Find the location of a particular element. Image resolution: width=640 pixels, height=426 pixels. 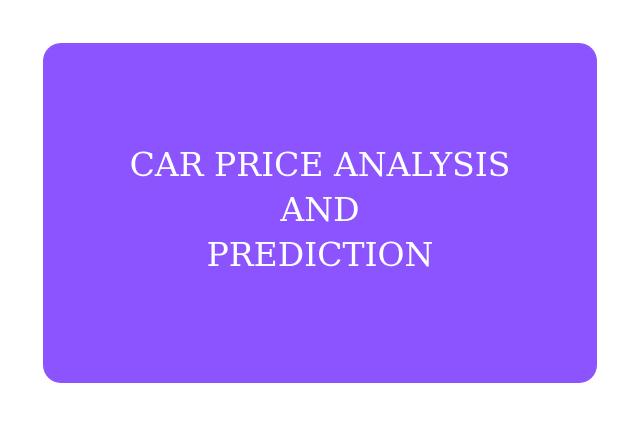

title-line-1: CAR PRICE ANALYSIS is located at coordinates (320, 164).